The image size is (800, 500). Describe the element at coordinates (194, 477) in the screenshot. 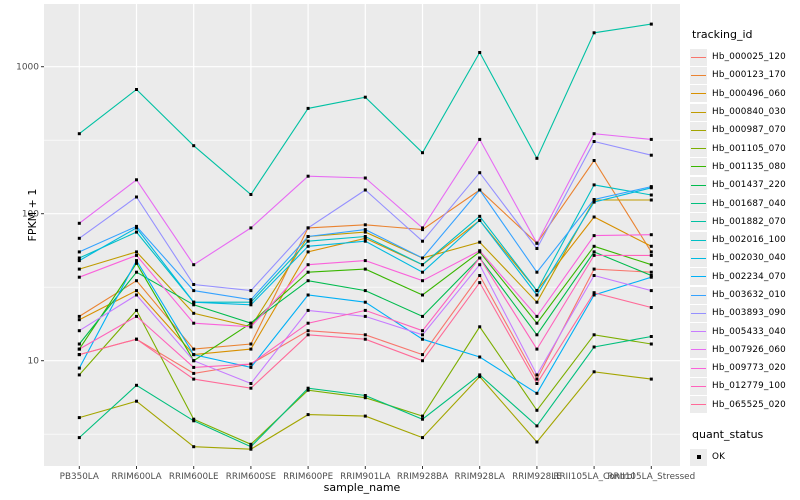

I see `x-tick-label: RRIM600LE` at that location.